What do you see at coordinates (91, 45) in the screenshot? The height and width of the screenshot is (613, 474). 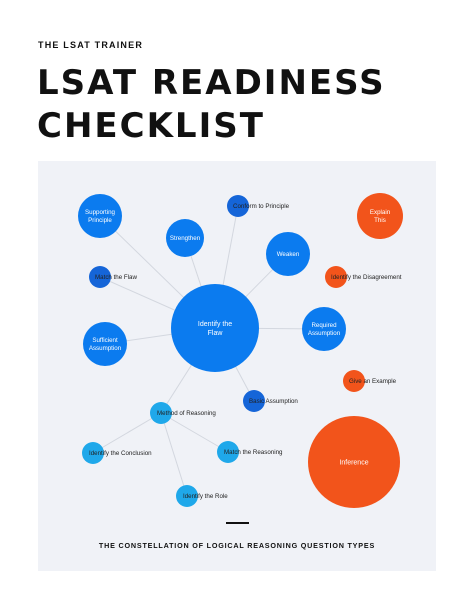 I see `brand-label: THE LSAT TRAINER` at bounding box center [91, 45].